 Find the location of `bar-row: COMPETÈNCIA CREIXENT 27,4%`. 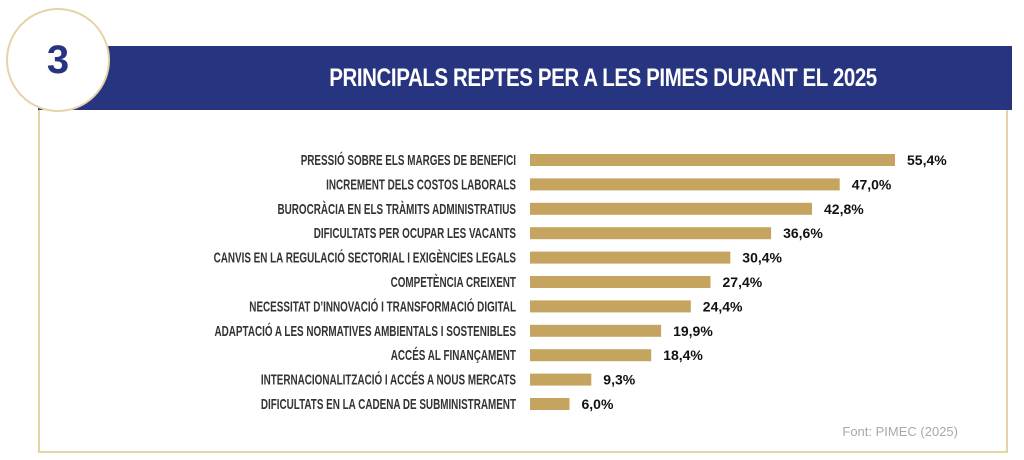

bar-row: COMPETÈNCIA CREIXENT 27,4% is located at coordinates (577, 282).